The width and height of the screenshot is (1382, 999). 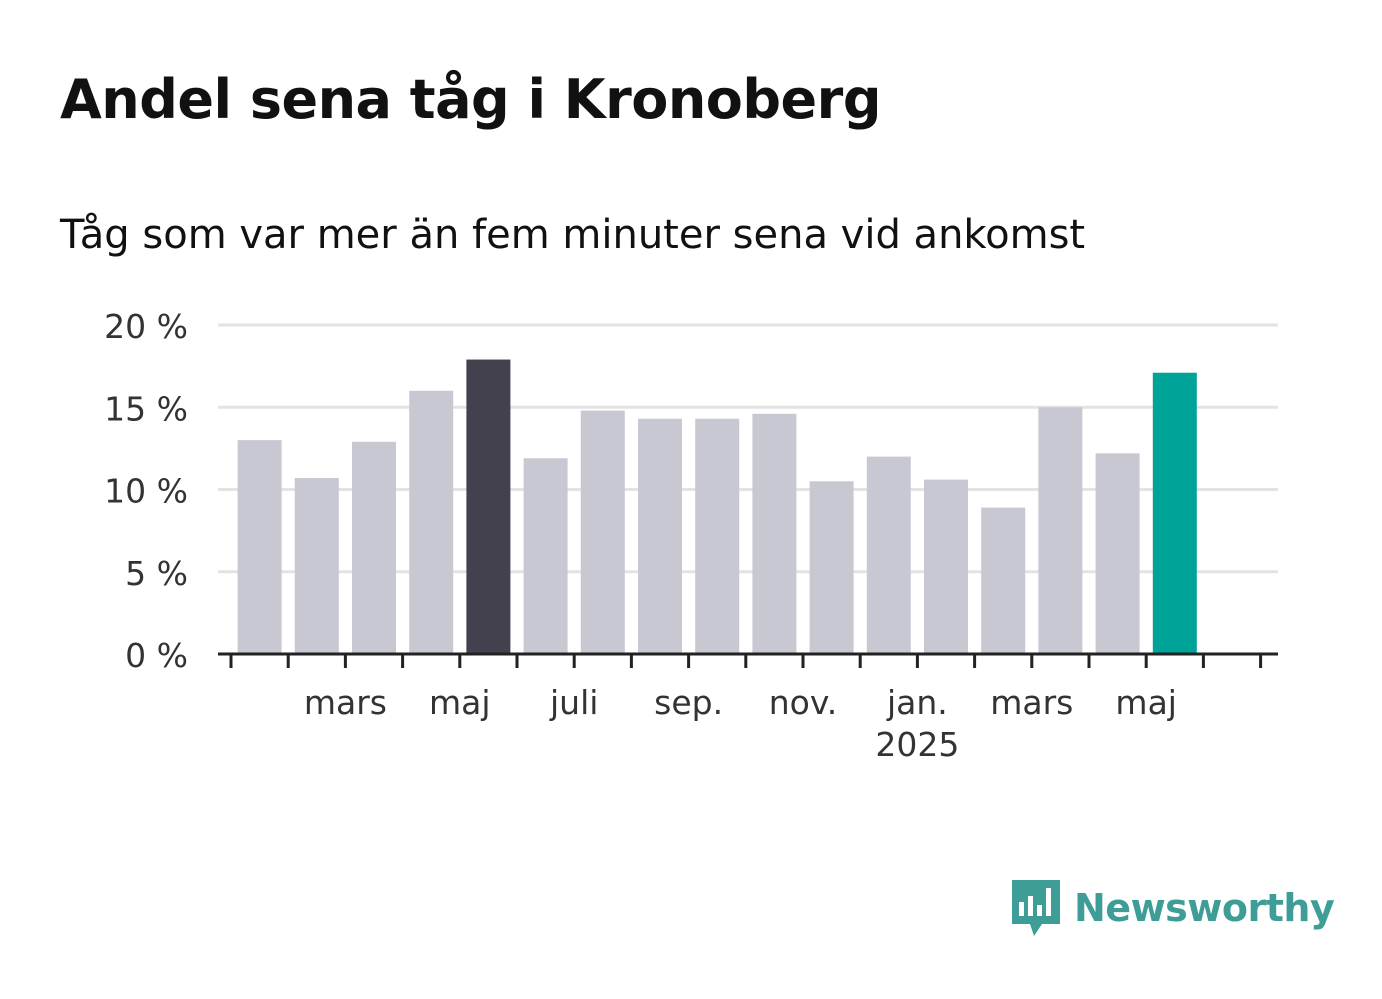 What do you see at coordinates (156, 655) in the screenshot?
I see `y-tick-label: 0 %` at bounding box center [156, 655].